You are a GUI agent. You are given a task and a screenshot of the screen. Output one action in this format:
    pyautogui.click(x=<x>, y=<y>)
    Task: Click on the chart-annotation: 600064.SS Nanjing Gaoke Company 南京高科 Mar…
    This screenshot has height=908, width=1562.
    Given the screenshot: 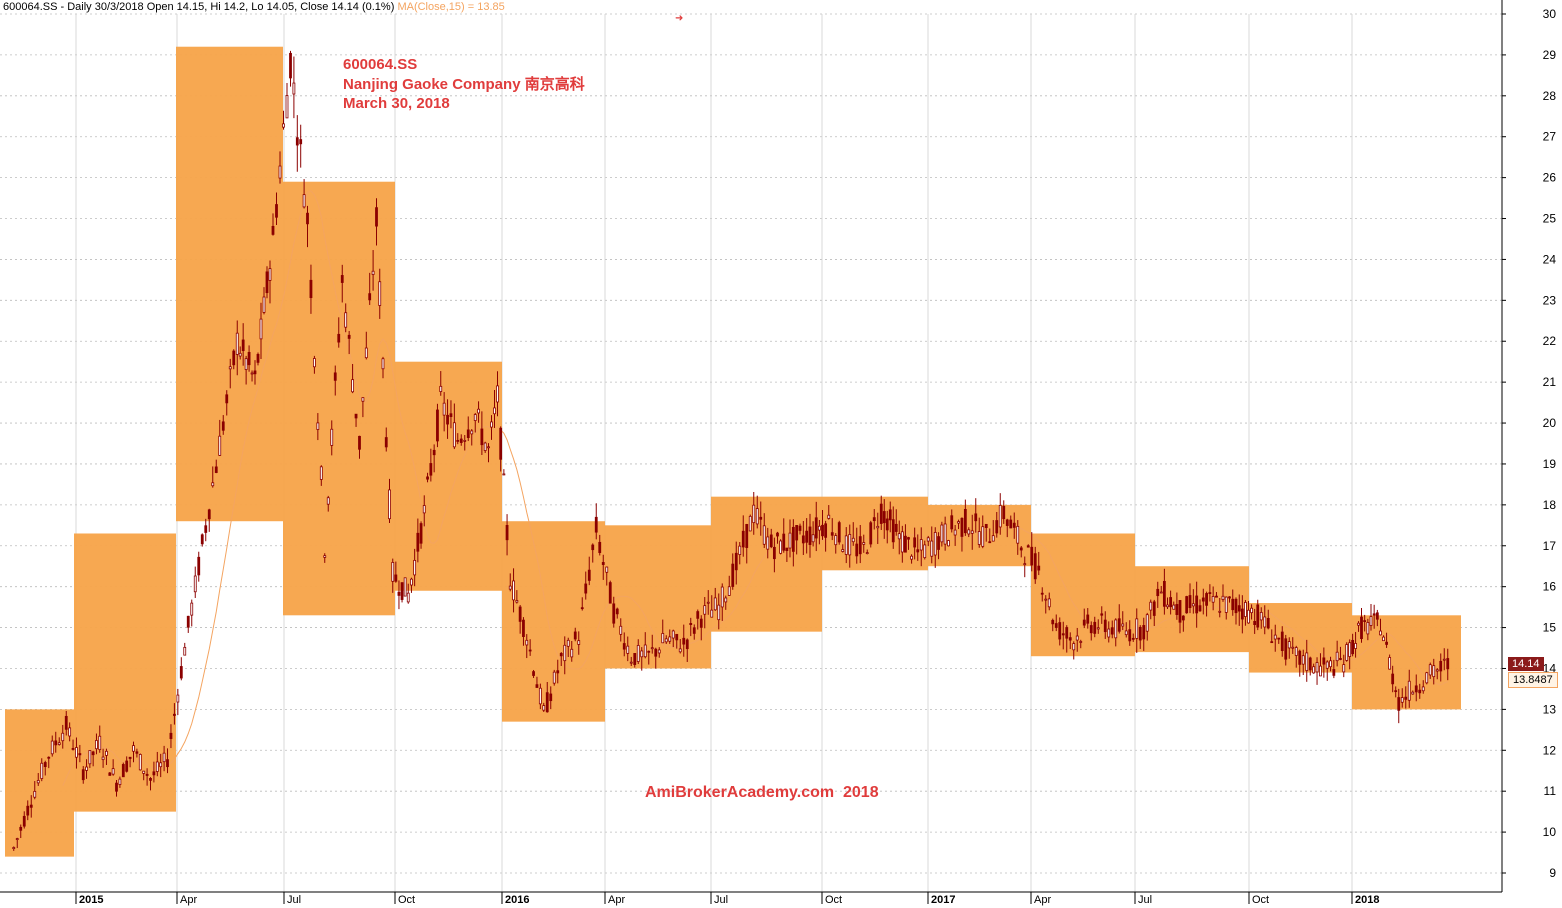 What is the action you would take?
    pyautogui.click(x=464, y=84)
    